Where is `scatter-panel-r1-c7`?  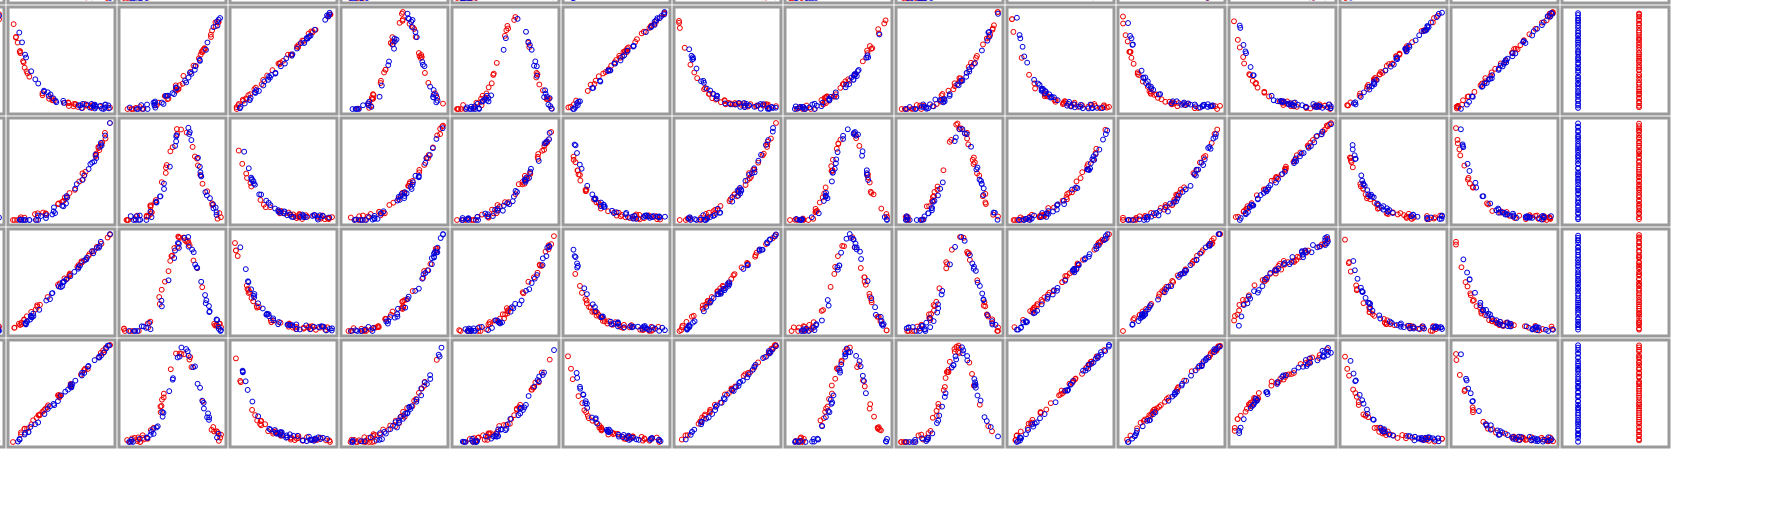 scatter-panel-r1-c7 is located at coordinates (616, 2).